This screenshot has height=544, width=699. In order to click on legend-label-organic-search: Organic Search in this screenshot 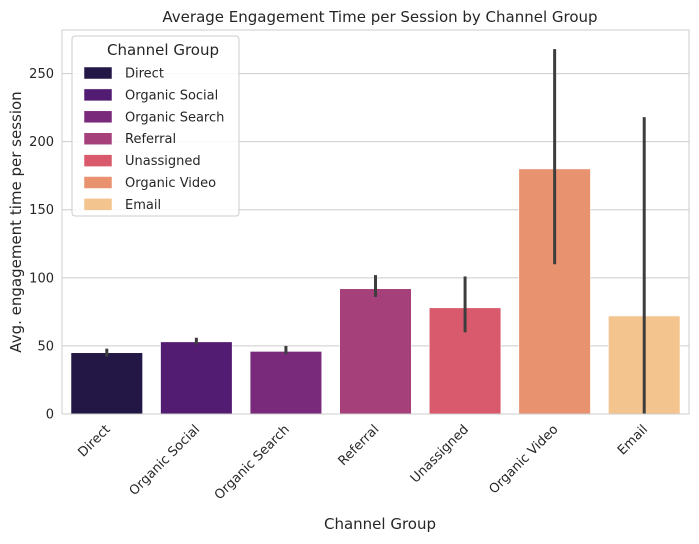, I will do `click(174, 117)`.